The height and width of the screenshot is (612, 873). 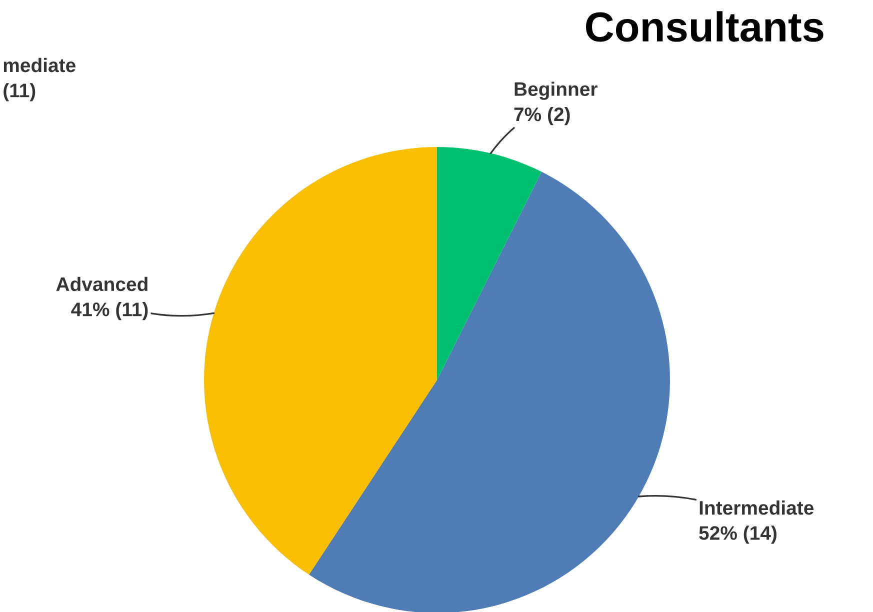 What do you see at coordinates (705, 26) in the screenshot?
I see `chart-title: Consultants` at bounding box center [705, 26].